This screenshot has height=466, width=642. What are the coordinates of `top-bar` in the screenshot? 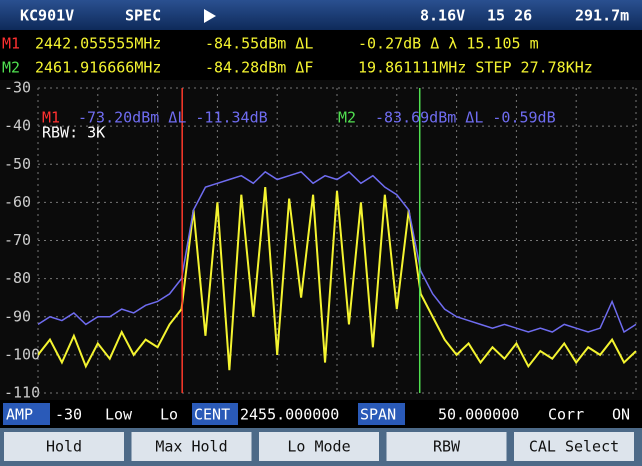 It's located at (321, 15).